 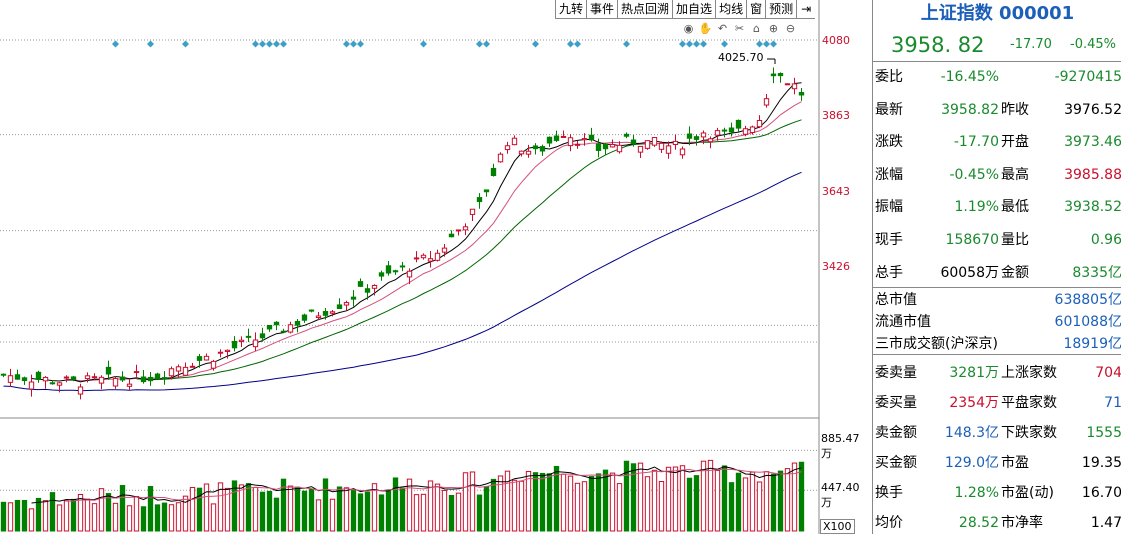 I want to click on stat-value: 3973.46, so click(x=1092, y=142).